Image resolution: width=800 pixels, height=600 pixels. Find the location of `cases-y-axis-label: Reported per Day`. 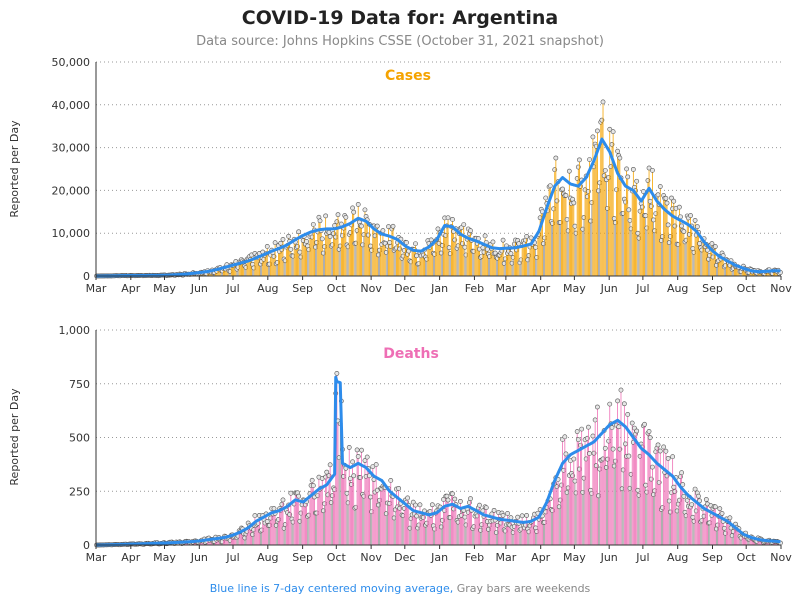

cases-y-axis-label: Reported per Day is located at coordinates (14, 169).